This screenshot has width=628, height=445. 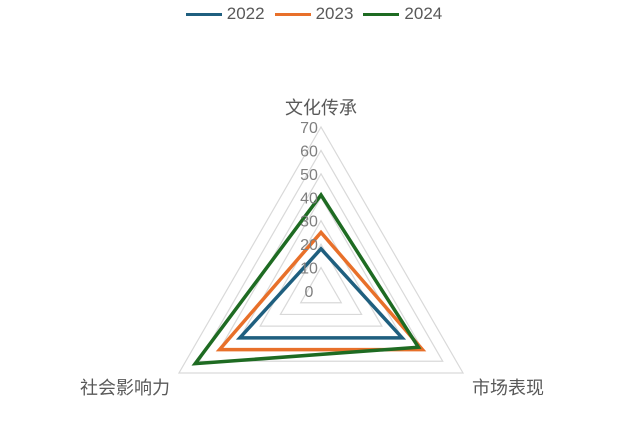 I want to click on legend-label: 2024, so click(x=423, y=13).